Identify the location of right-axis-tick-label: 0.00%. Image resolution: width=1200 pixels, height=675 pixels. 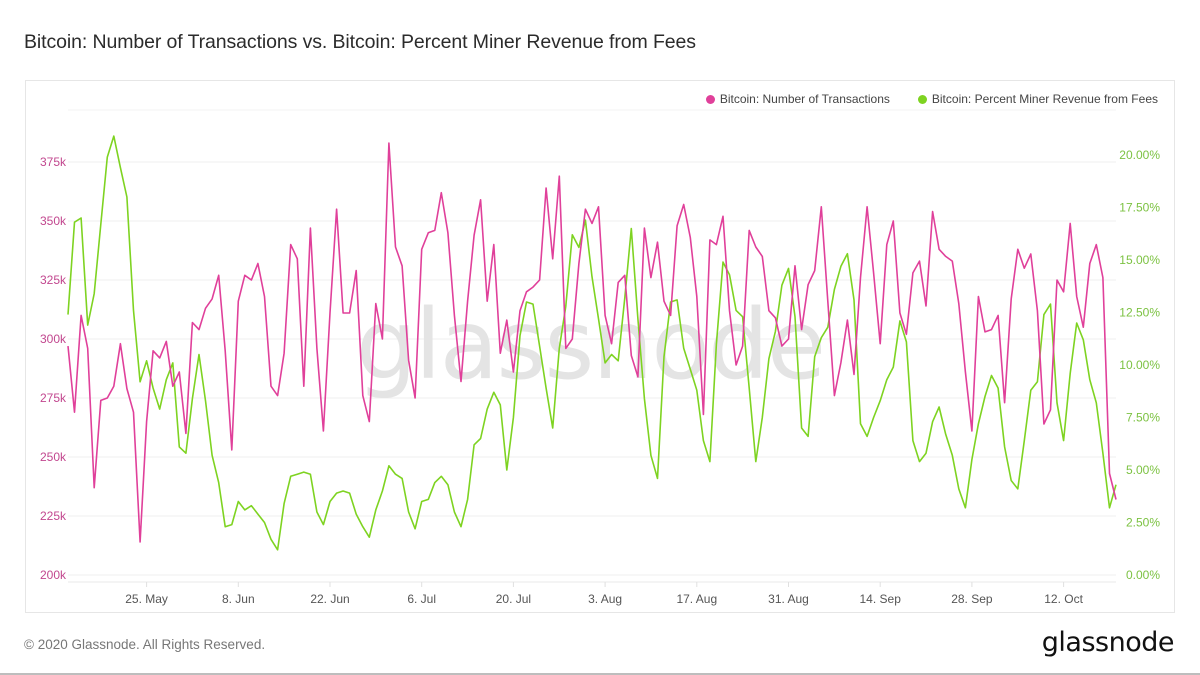
(1143, 575).